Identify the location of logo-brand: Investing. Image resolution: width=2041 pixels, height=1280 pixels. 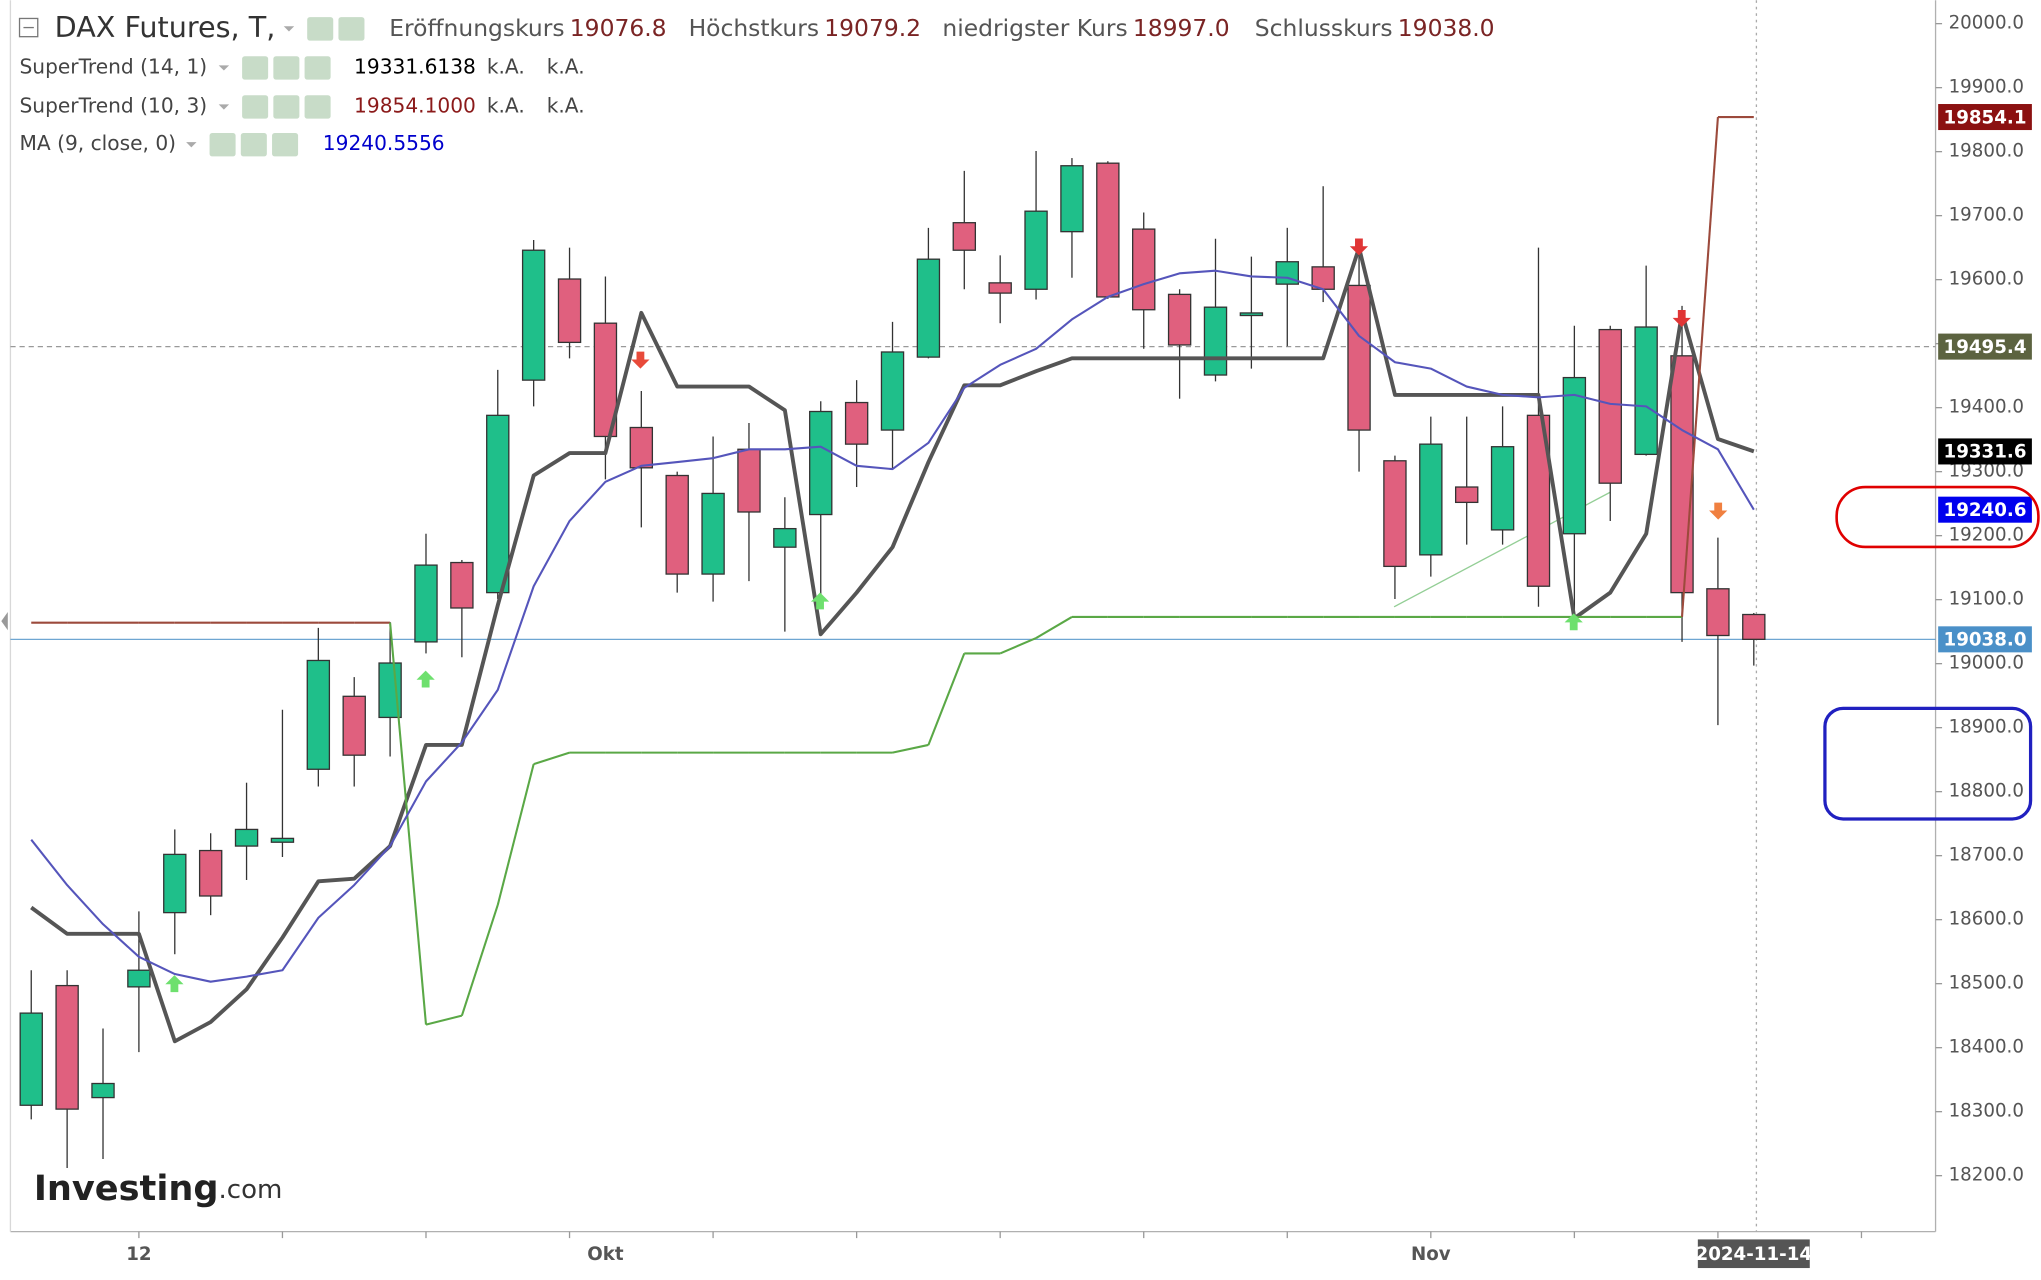
(126, 1188).